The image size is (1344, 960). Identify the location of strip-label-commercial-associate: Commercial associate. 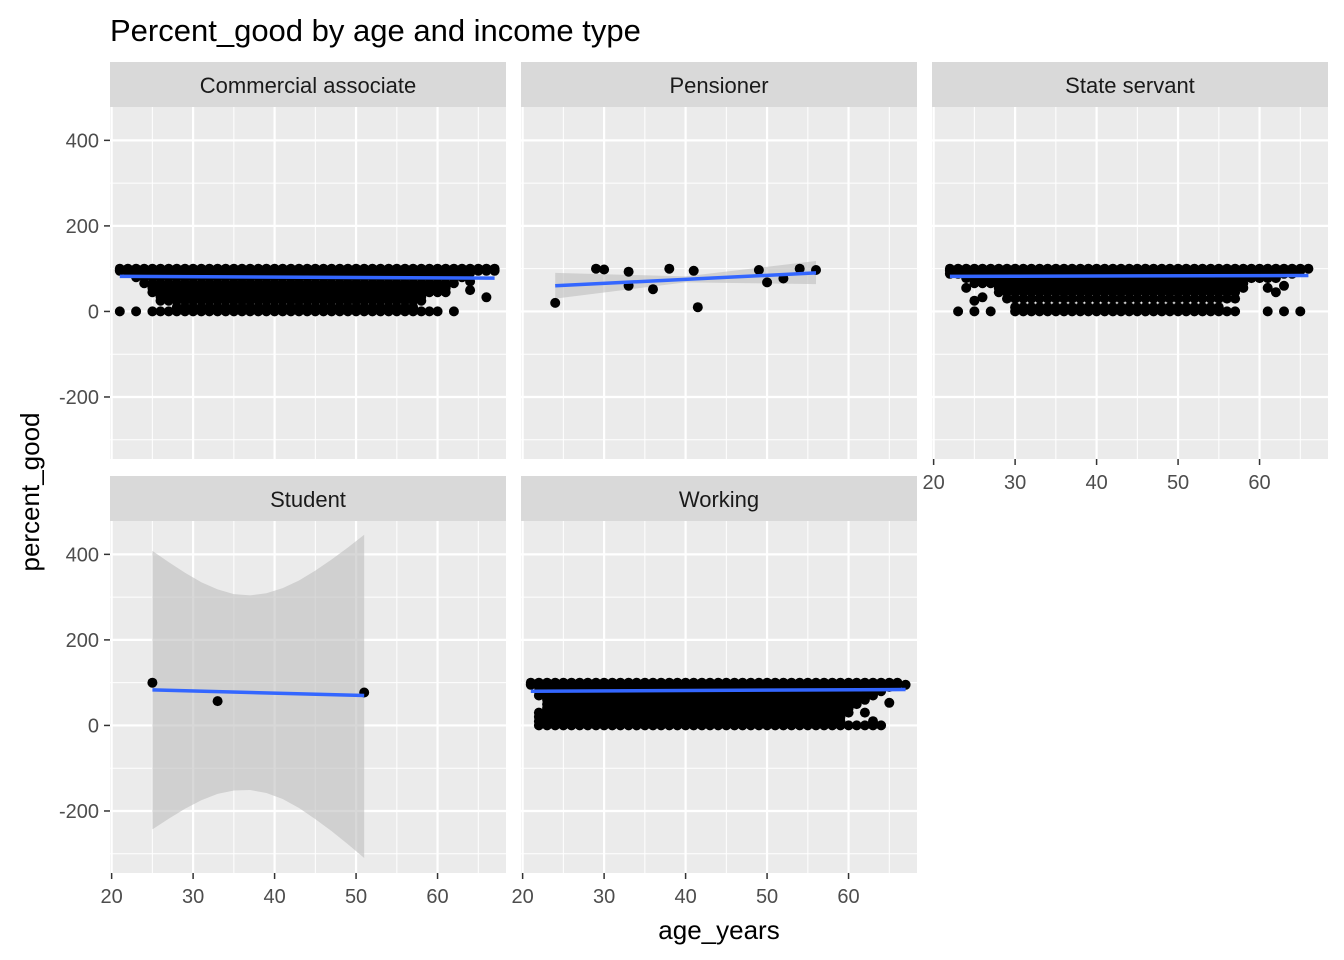
(308, 85).